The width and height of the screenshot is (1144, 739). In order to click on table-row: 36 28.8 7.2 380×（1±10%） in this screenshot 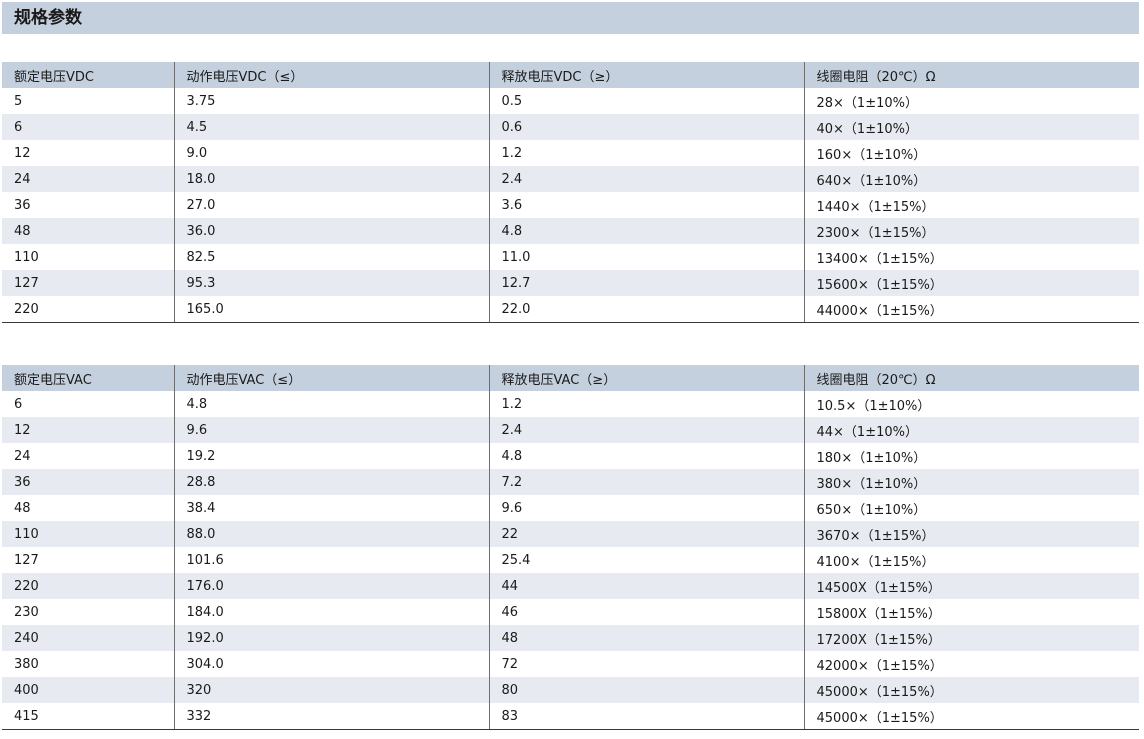, I will do `click(570, 482)`.